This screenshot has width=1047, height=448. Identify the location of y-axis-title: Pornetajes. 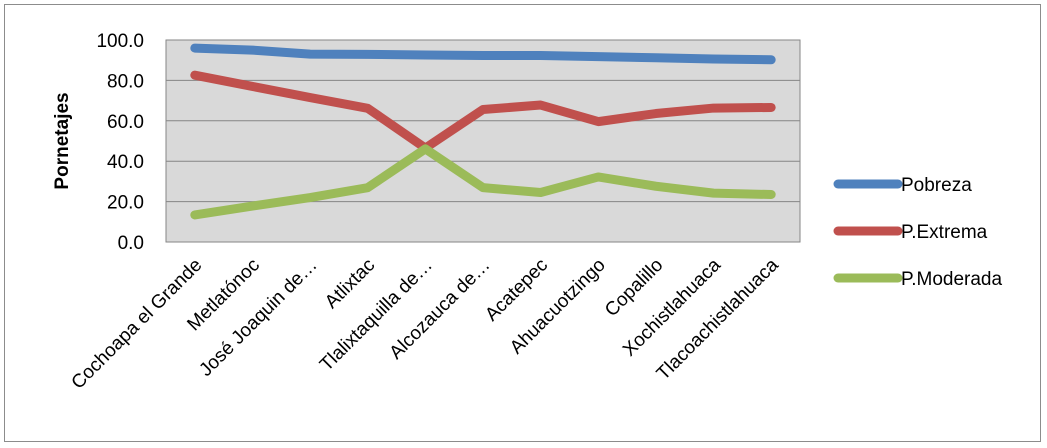
(62, 140).